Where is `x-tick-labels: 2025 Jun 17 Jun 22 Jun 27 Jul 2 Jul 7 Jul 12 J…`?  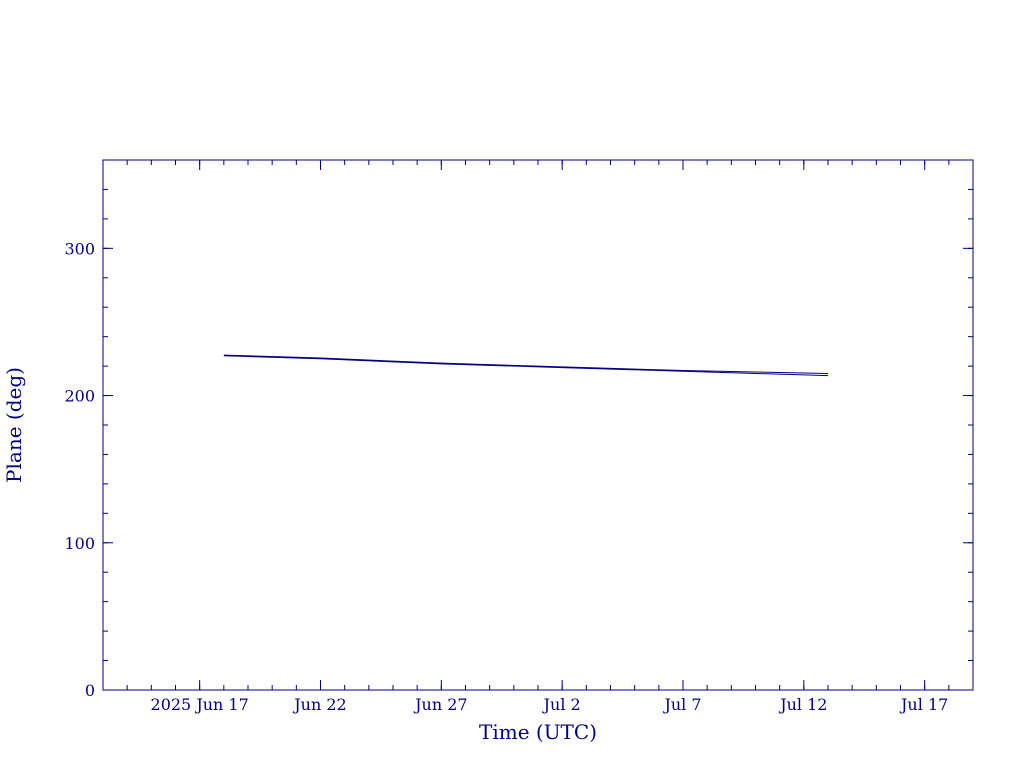 x-tick-labels: 2025 Jun 17 Jun 22 Jun 27 Jul 2 Jul 7 Jul 12 J… is located at coordinates (550, 704).